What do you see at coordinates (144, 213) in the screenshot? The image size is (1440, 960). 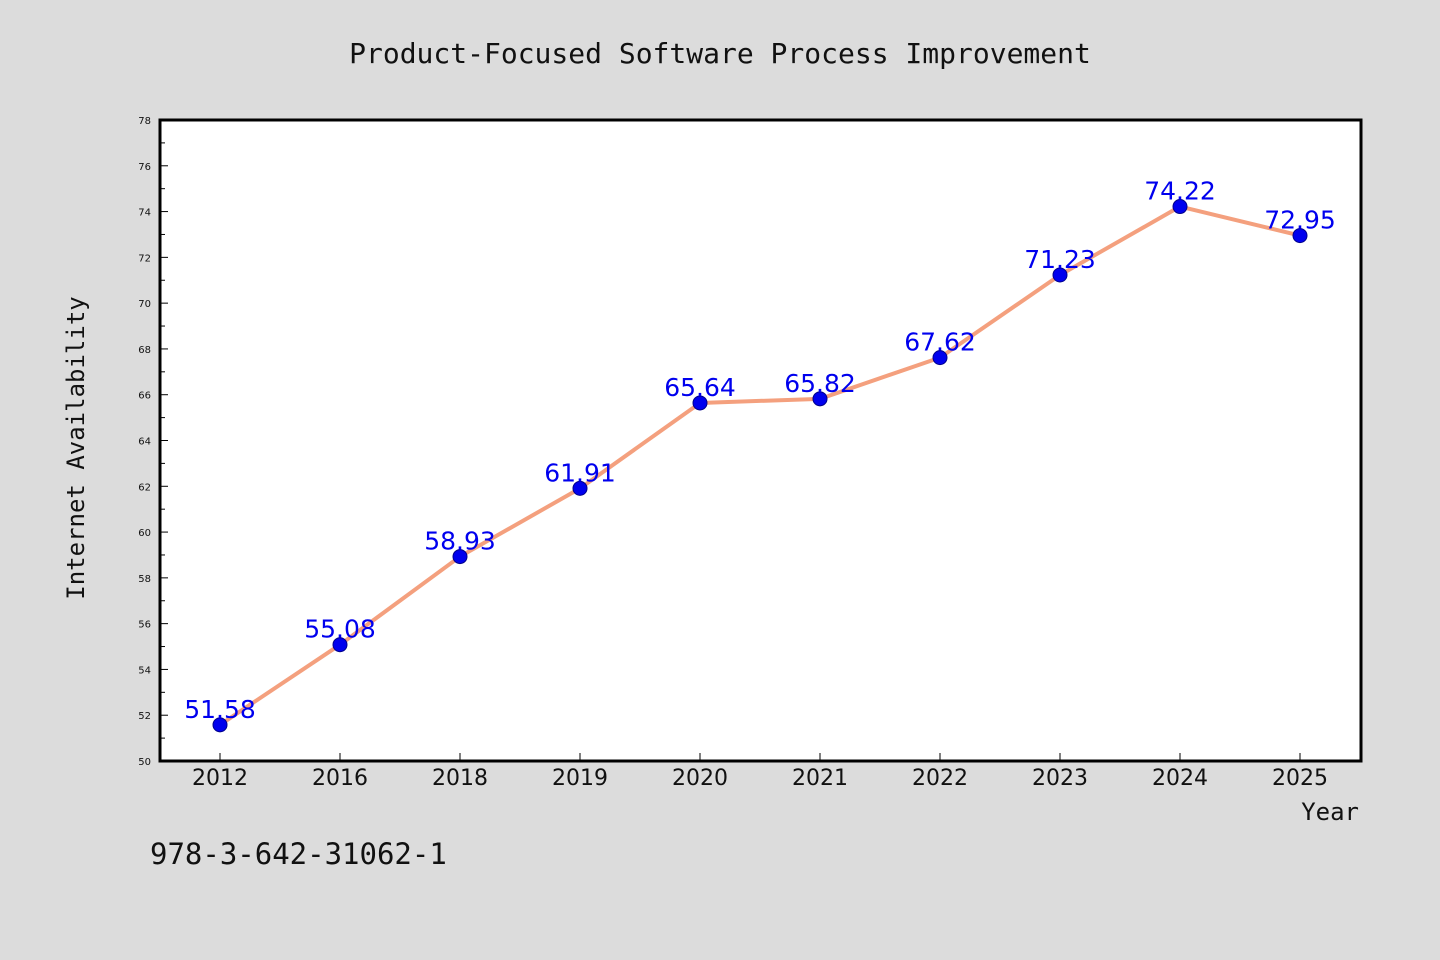 I see `y-tick-label: 74` at bounding box center [144, 213].